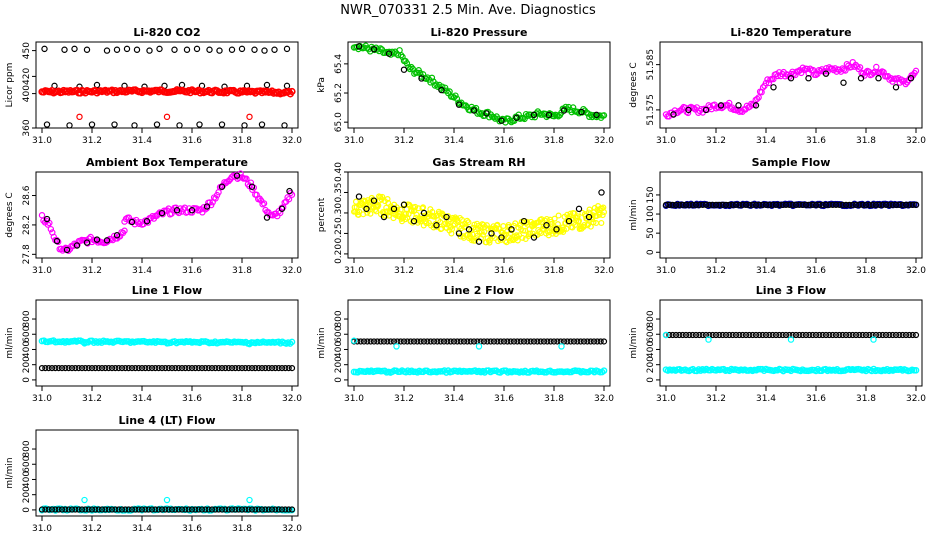 The image size is (936, 540). I want to click on y-tick-label: 0.40, so click(339, 172).